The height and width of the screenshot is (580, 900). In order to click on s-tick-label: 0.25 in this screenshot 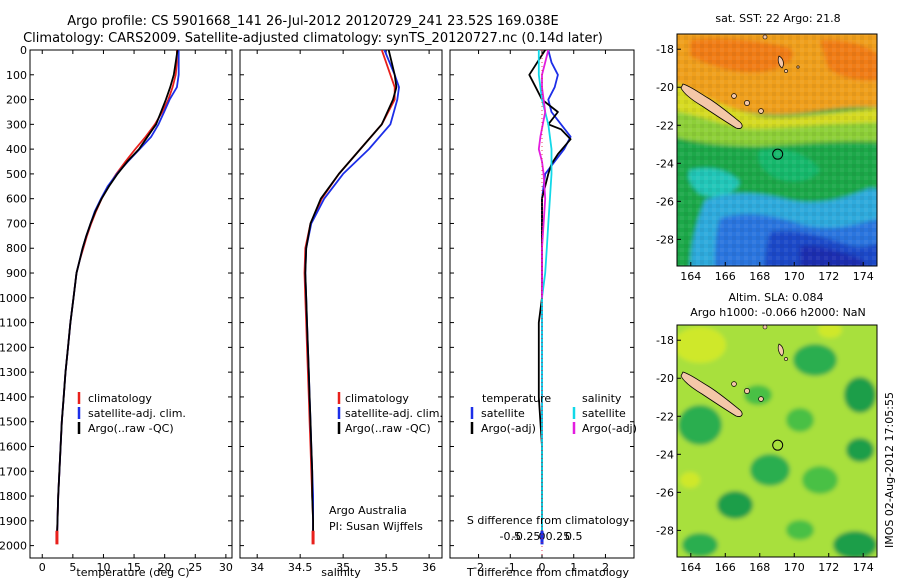, I will do `click(558, 536)`.